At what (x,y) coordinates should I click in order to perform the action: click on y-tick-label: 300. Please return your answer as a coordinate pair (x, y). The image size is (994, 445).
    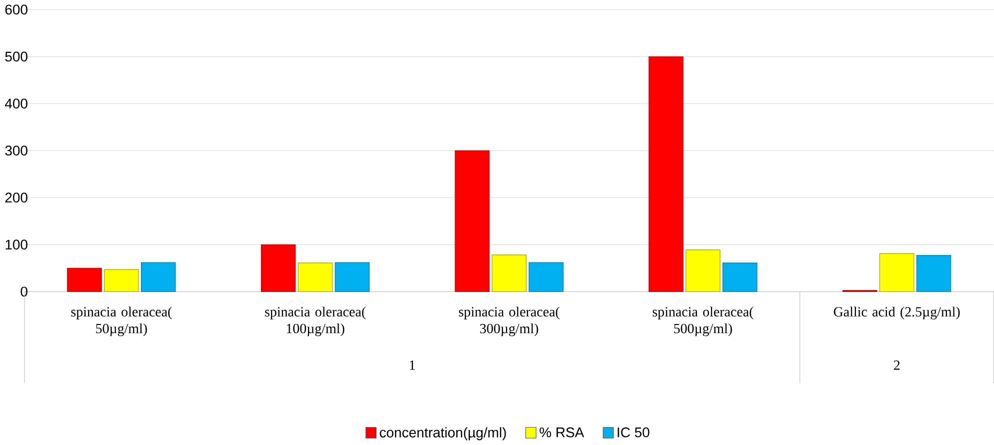
    Looking at the image, I should click on (16, 151).